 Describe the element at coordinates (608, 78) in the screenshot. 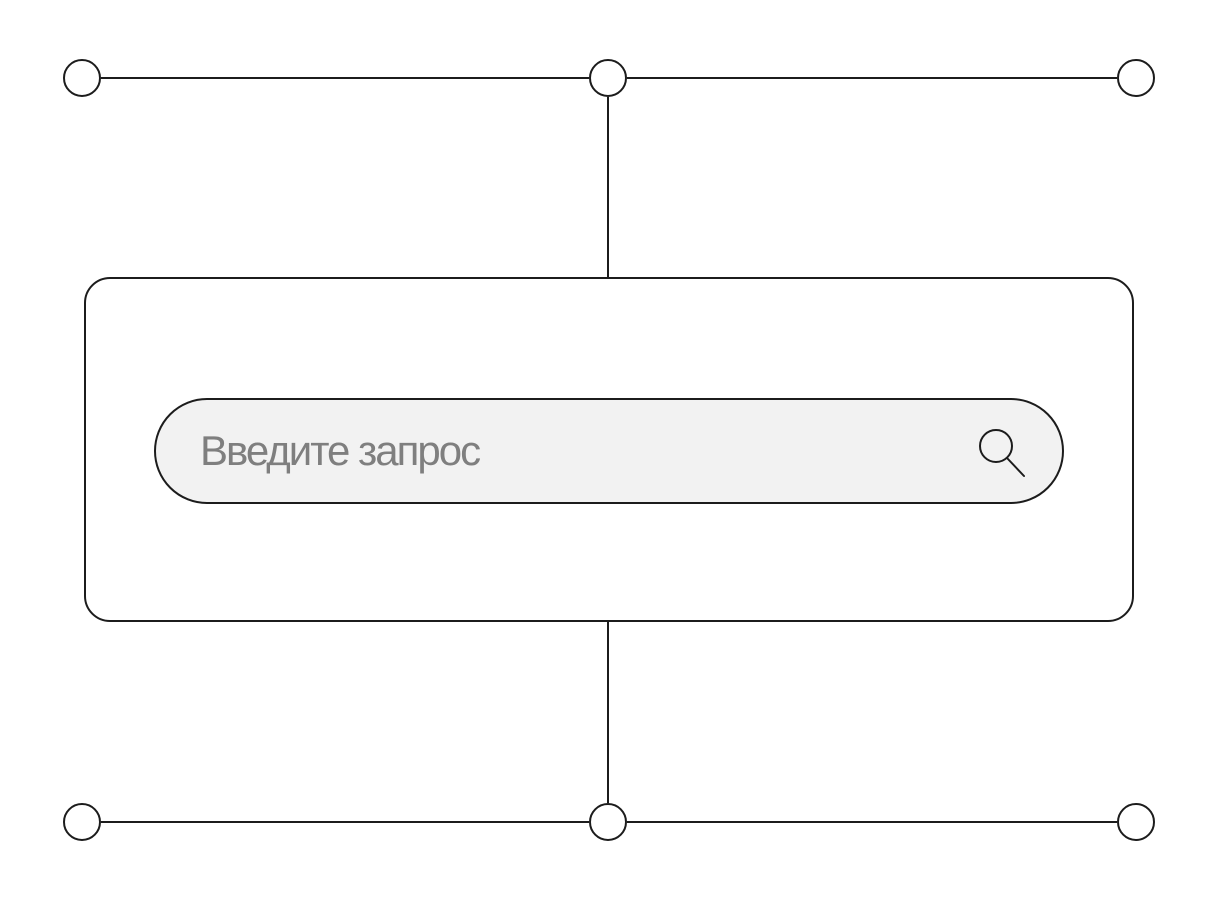

I see `top-center-node` at that location.